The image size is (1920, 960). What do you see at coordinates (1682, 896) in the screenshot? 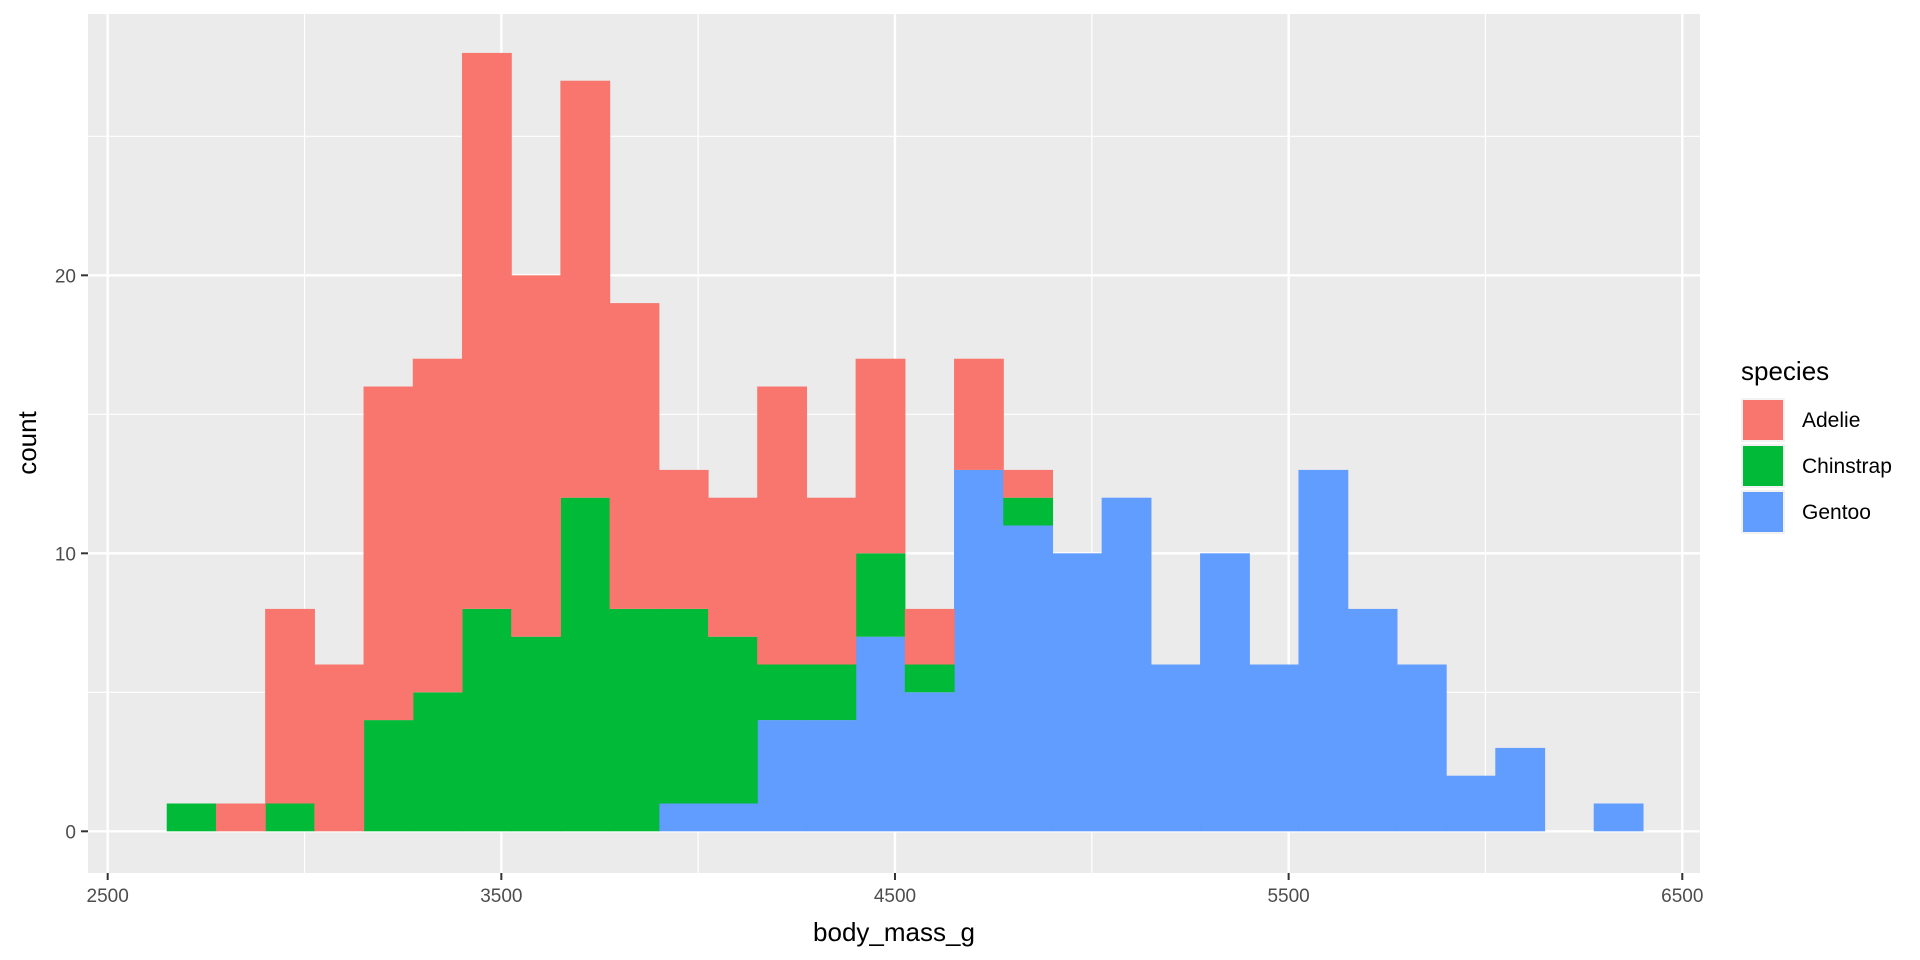
I see `x-tick-label: 6500` at bounding box center [1682, 896].